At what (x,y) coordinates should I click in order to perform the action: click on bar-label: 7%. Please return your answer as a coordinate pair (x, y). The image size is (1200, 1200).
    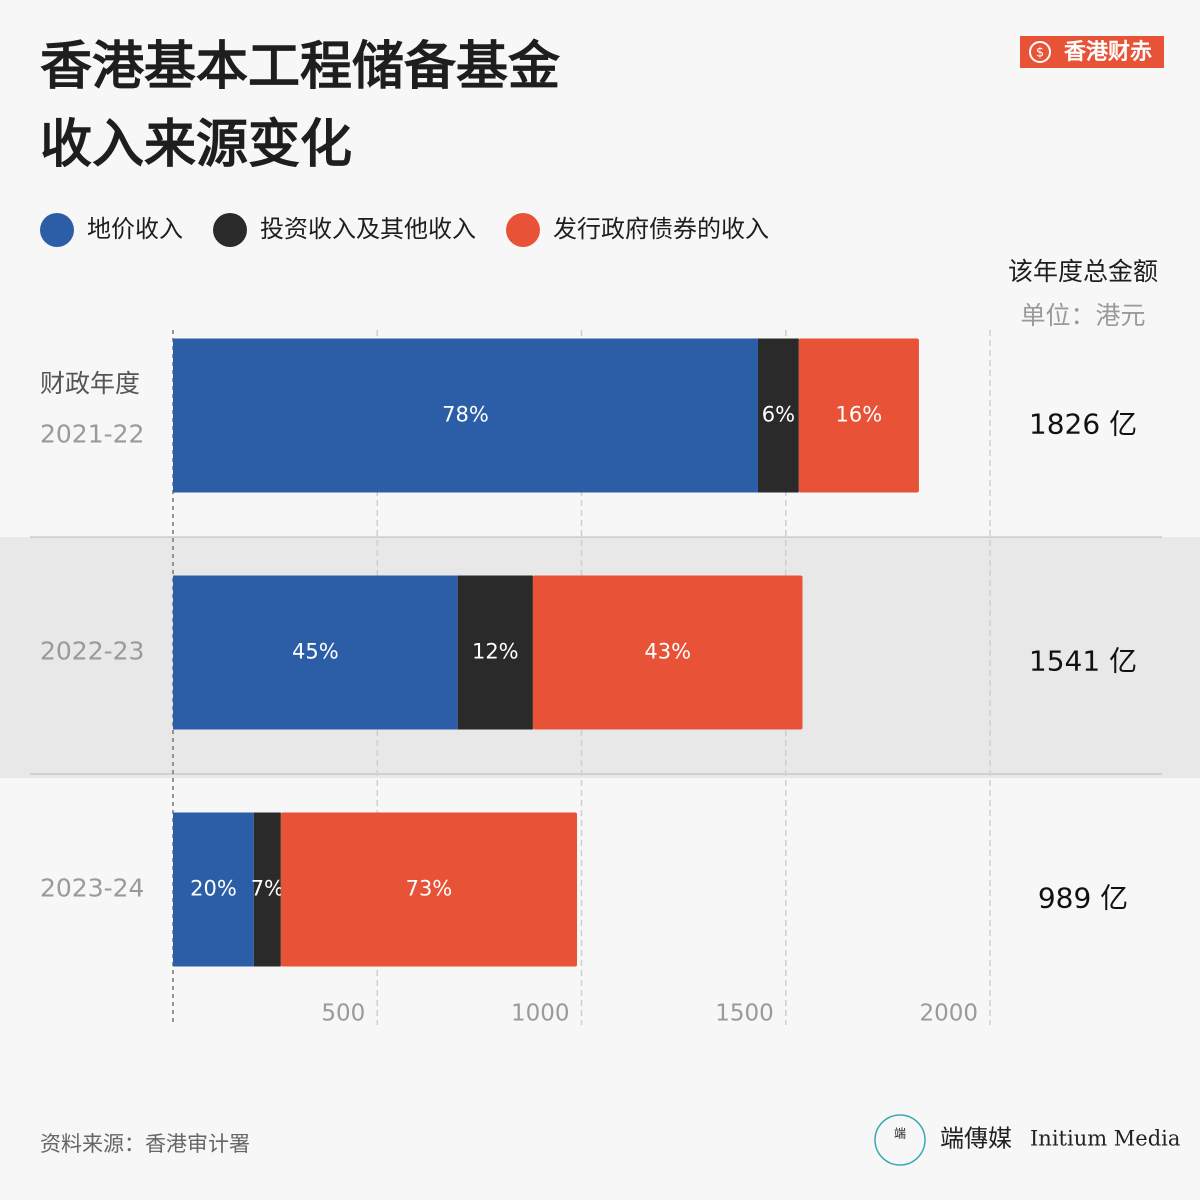
    Looking at the image, I should click on (267, 889).